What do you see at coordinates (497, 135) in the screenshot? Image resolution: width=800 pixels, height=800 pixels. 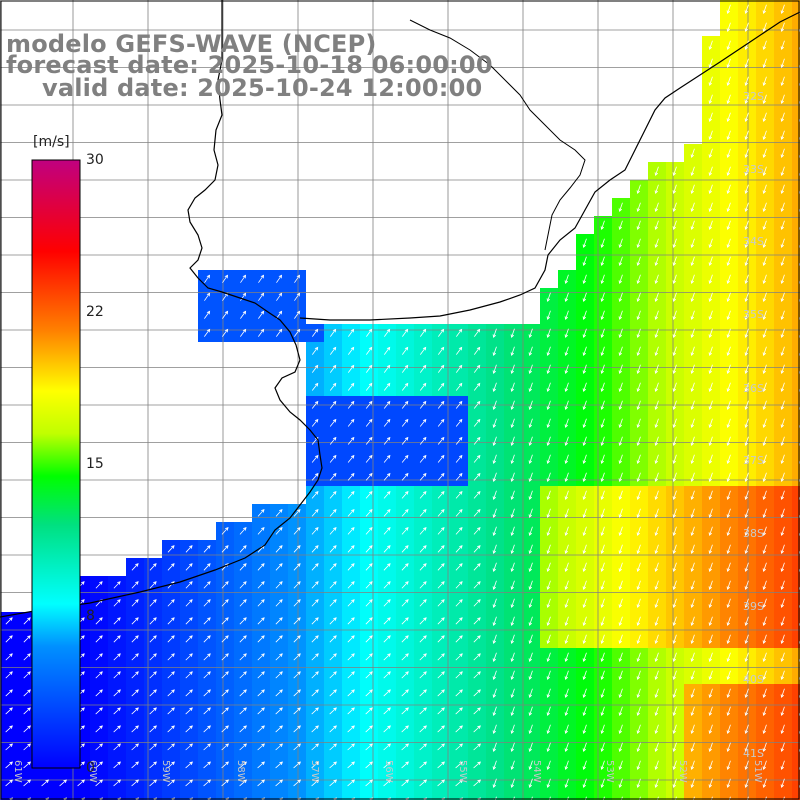 I see `lagoon-outline` at bounding box center [497, 135].